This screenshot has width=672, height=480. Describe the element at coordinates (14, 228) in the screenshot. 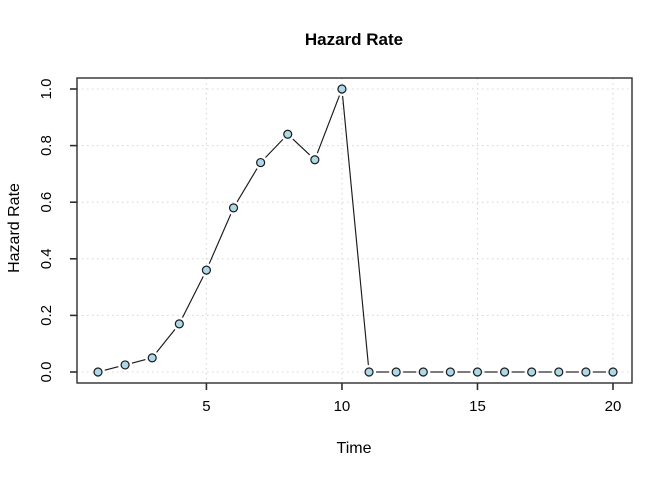

I see `y-axis-label: Hazard Rate` at that location.